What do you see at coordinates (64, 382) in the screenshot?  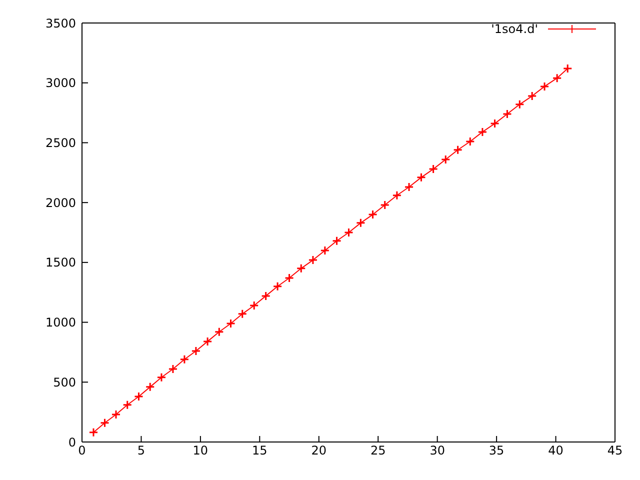 I see `y-tick-label: 500` at bounding box center [64, 382].